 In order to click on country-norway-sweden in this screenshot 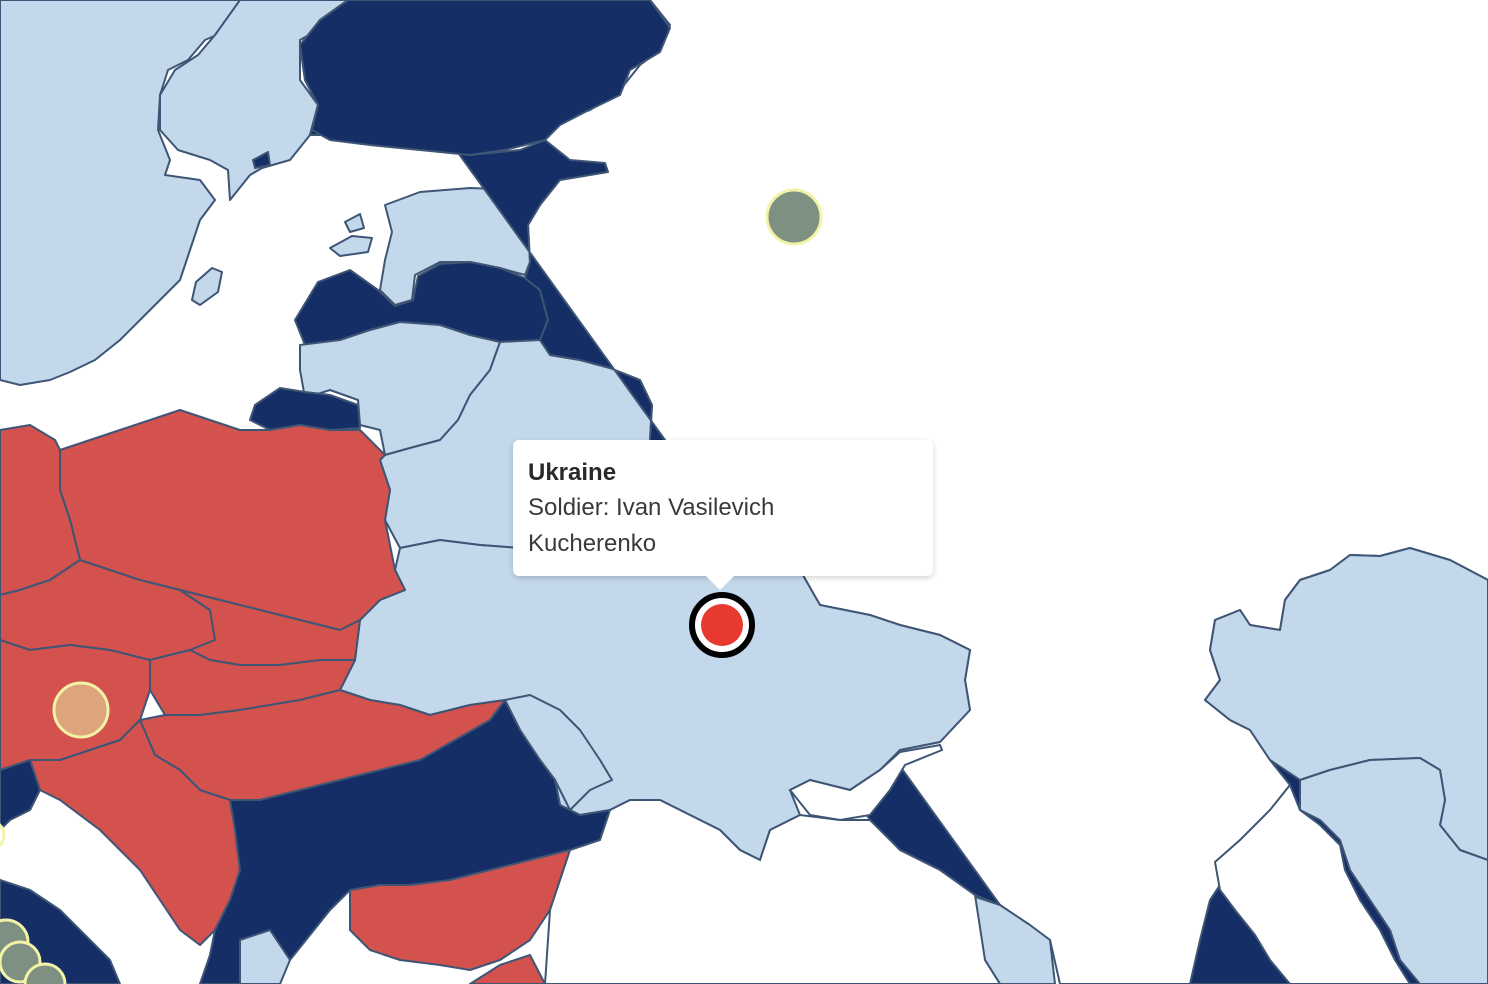, I will do `click(120, 193)`.